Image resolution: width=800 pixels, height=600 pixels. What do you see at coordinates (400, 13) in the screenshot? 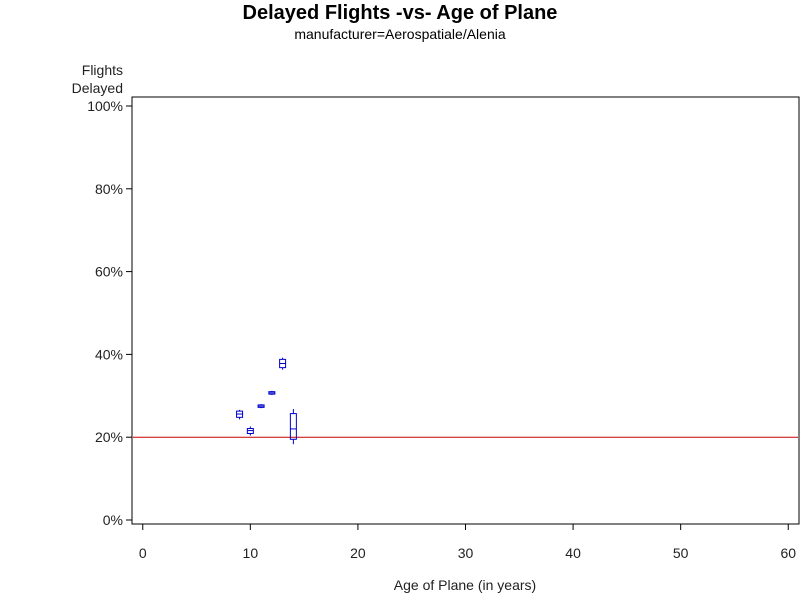
I see `chart-title: Delayed Flights -vs- Age of Plane` at bounding box center [400, 13].